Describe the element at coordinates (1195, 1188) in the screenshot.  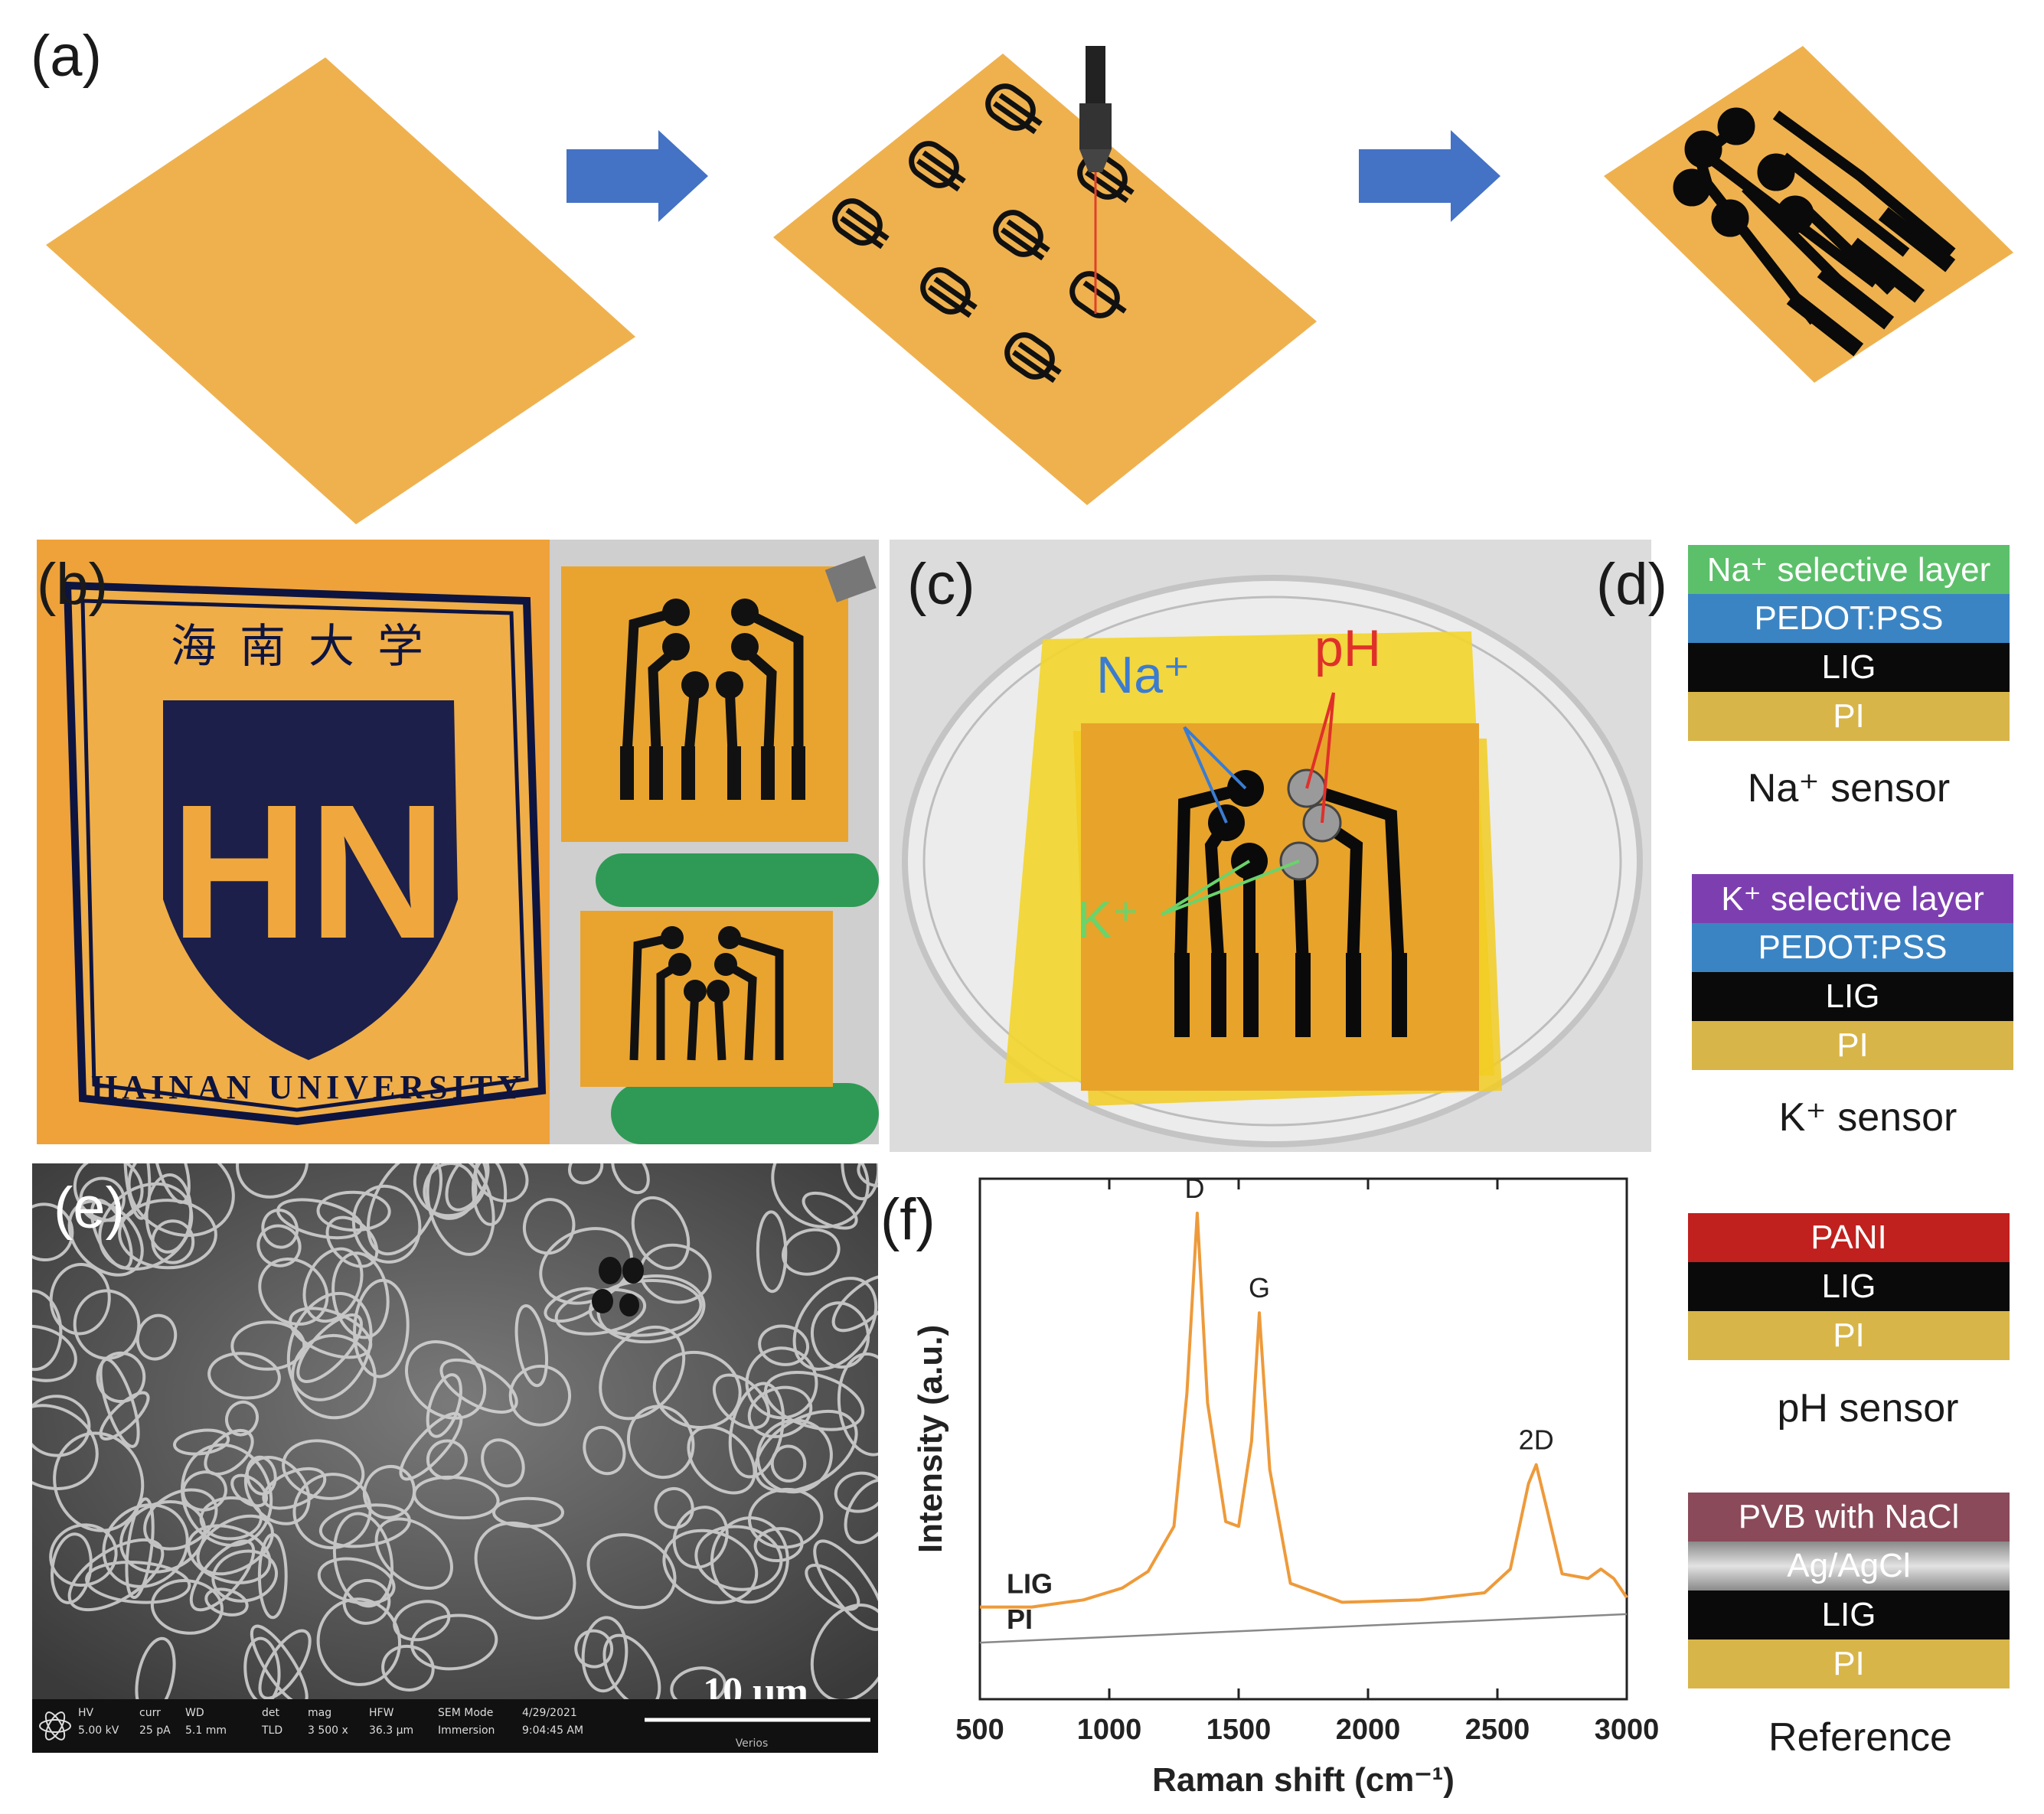
I see `peak-label: D` at that location.